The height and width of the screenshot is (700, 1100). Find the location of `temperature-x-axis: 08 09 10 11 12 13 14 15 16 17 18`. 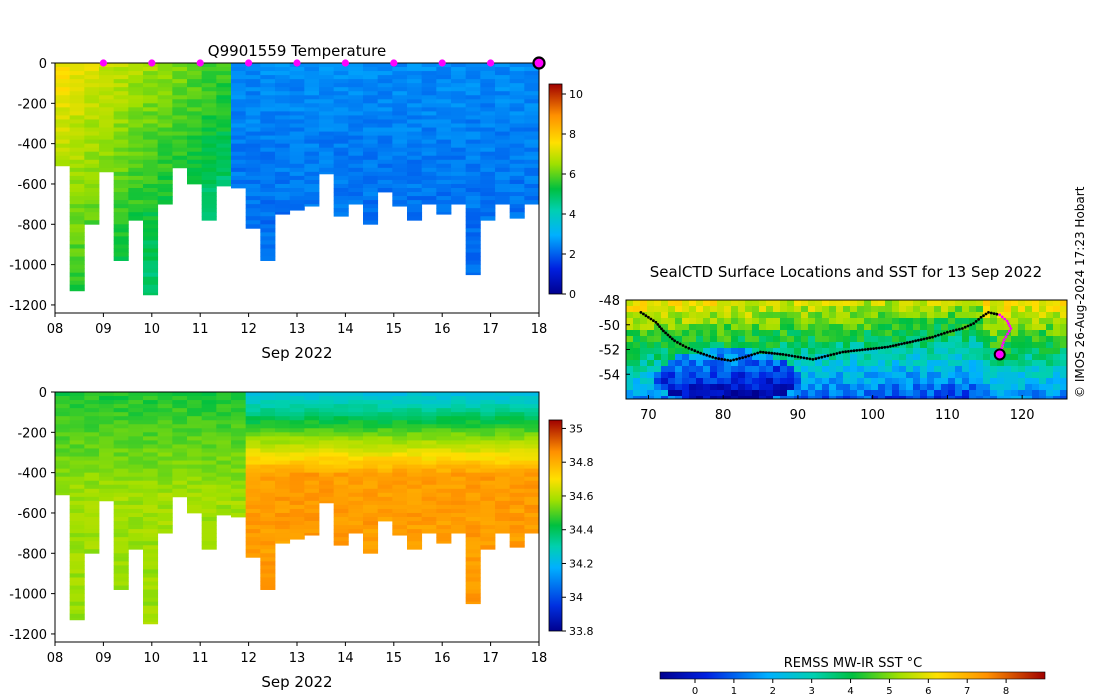

temperature-x-axis: 08 09 10 11 12 13 14 15 16 17 18 is located at coordinates (297, 325).